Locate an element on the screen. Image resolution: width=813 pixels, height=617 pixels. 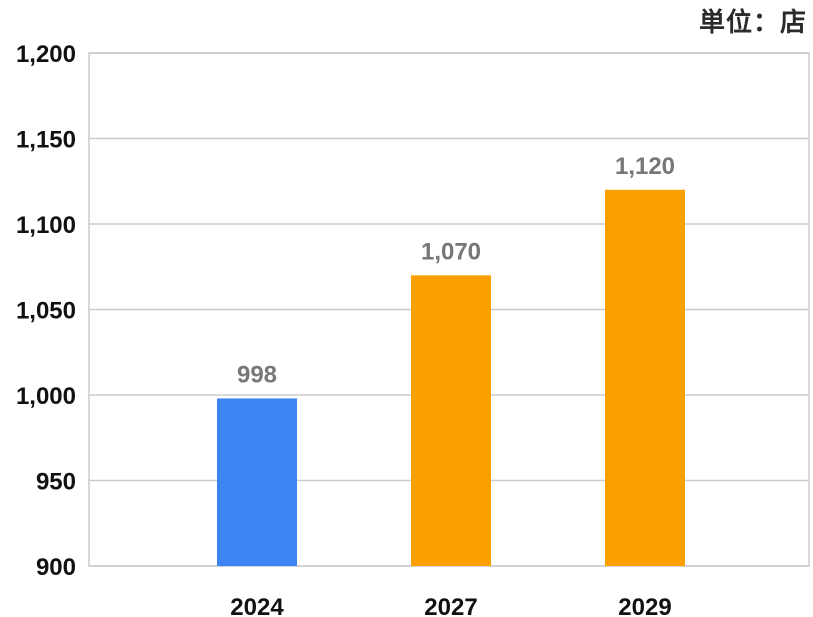
unit-label: 単位：店 is located at coordinates (752, 23).